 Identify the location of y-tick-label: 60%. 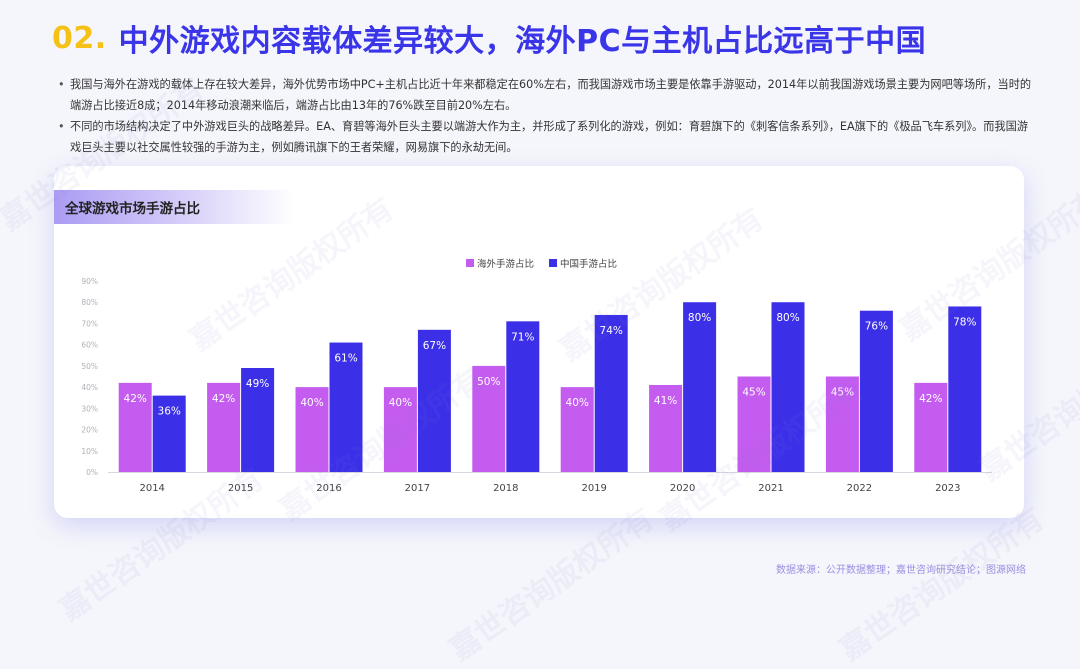
(89, 345).